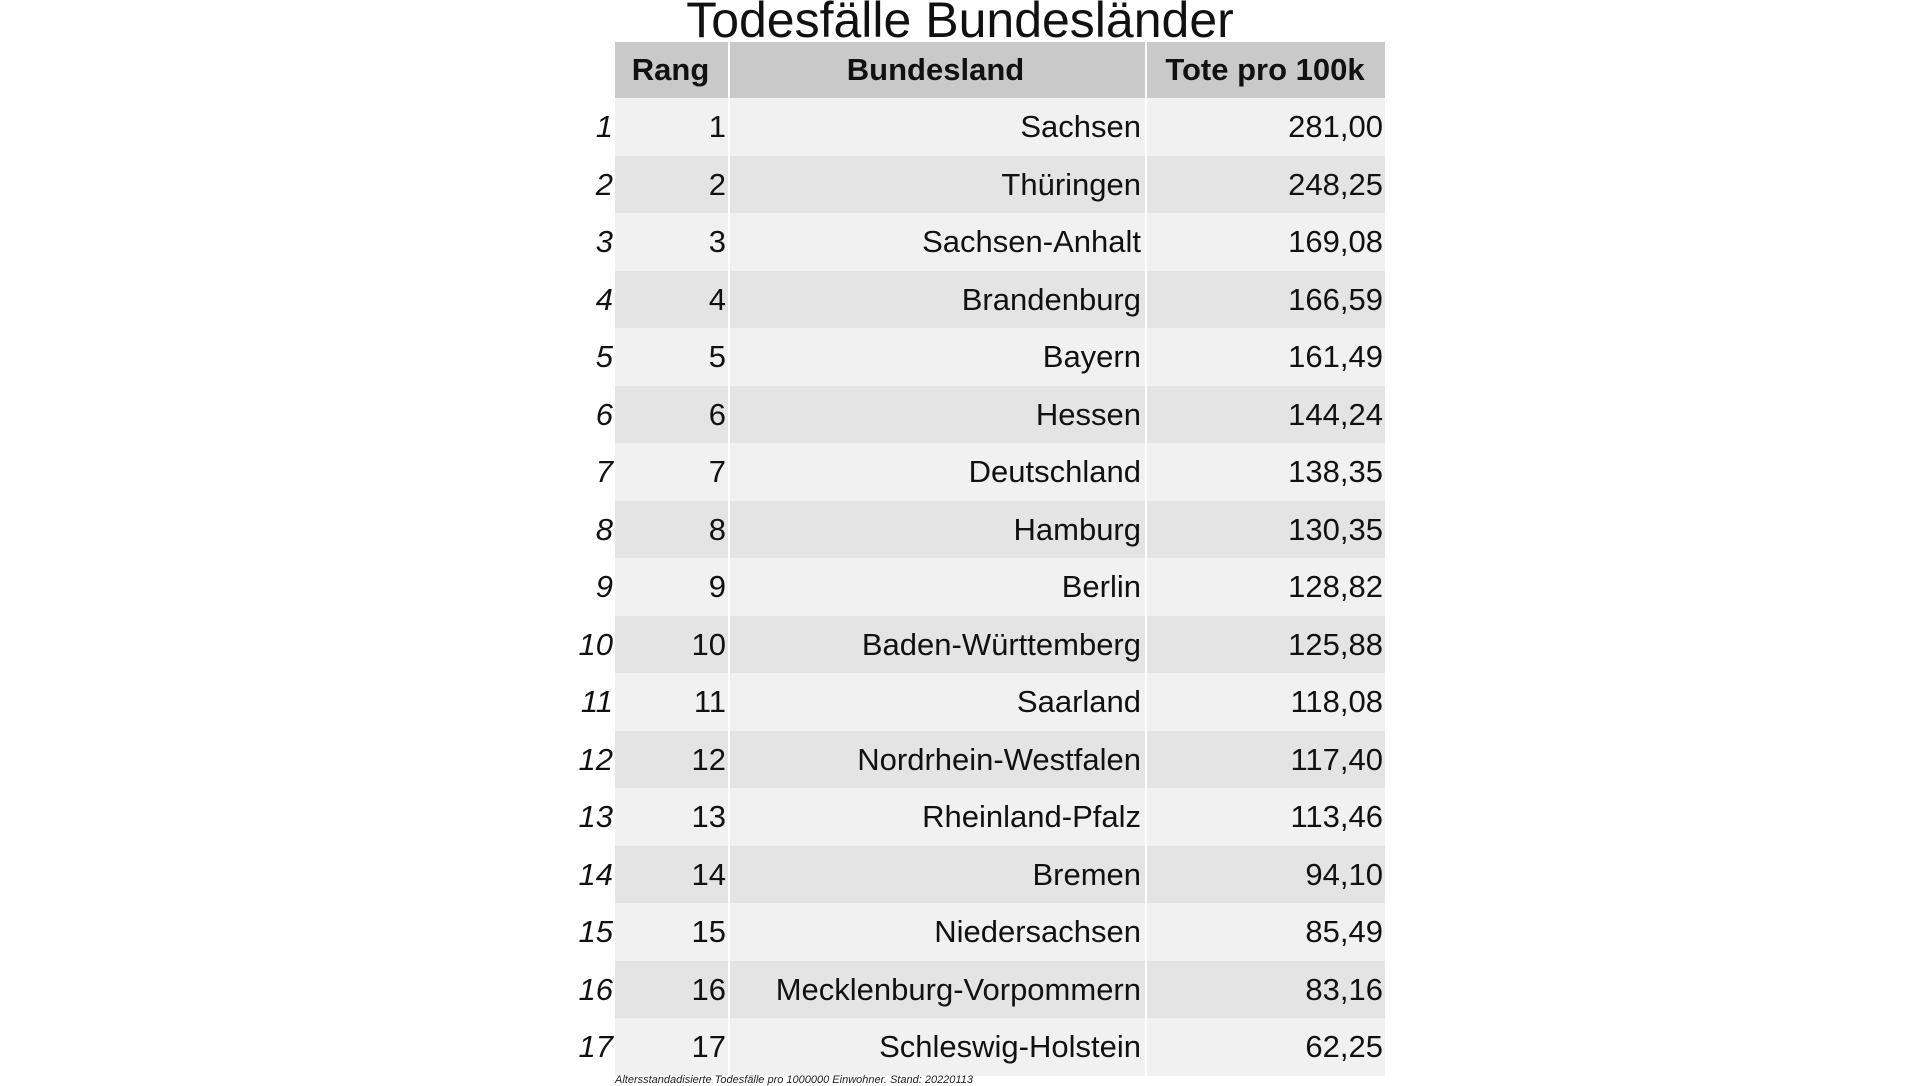 This screenshot has height=1086, width=1920. I want to click on tote-cell: 94,10, so click(1266, 874).